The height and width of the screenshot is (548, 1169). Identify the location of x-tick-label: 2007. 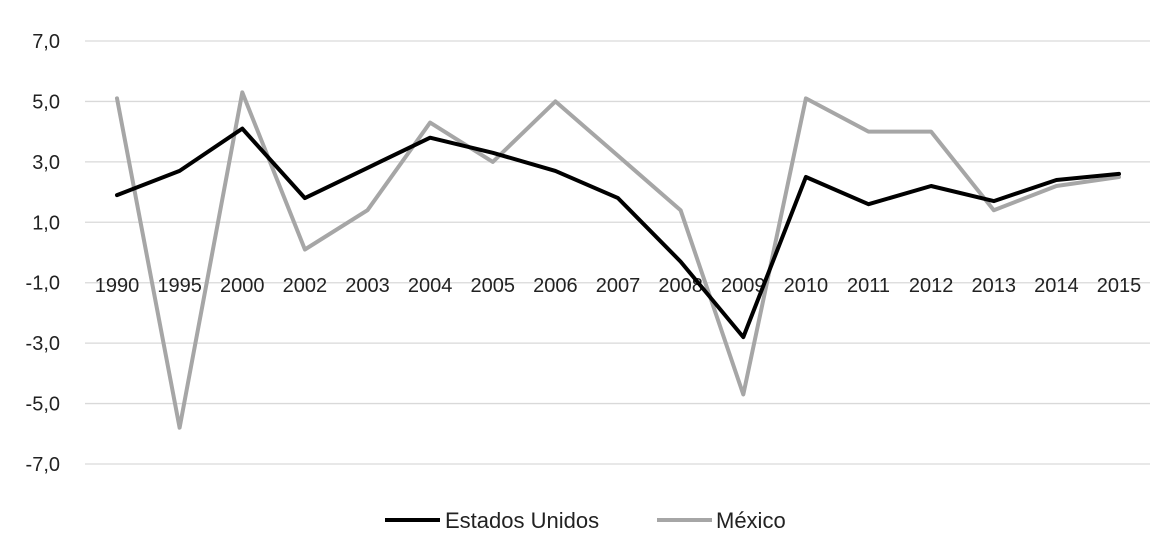
(618, 286).